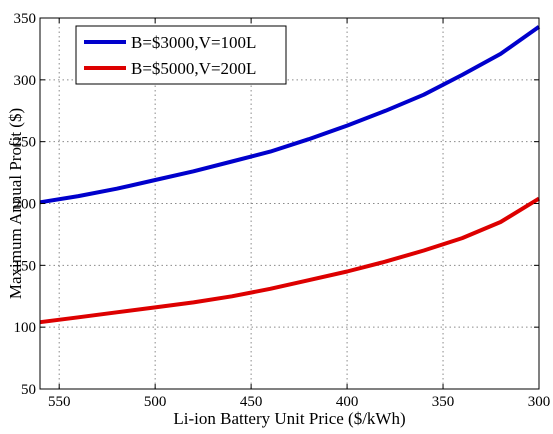  What do you see at coordinates (251, 402) in the screenshot?
I see `x-tick-label: 450` at bounding box center [251, 402].